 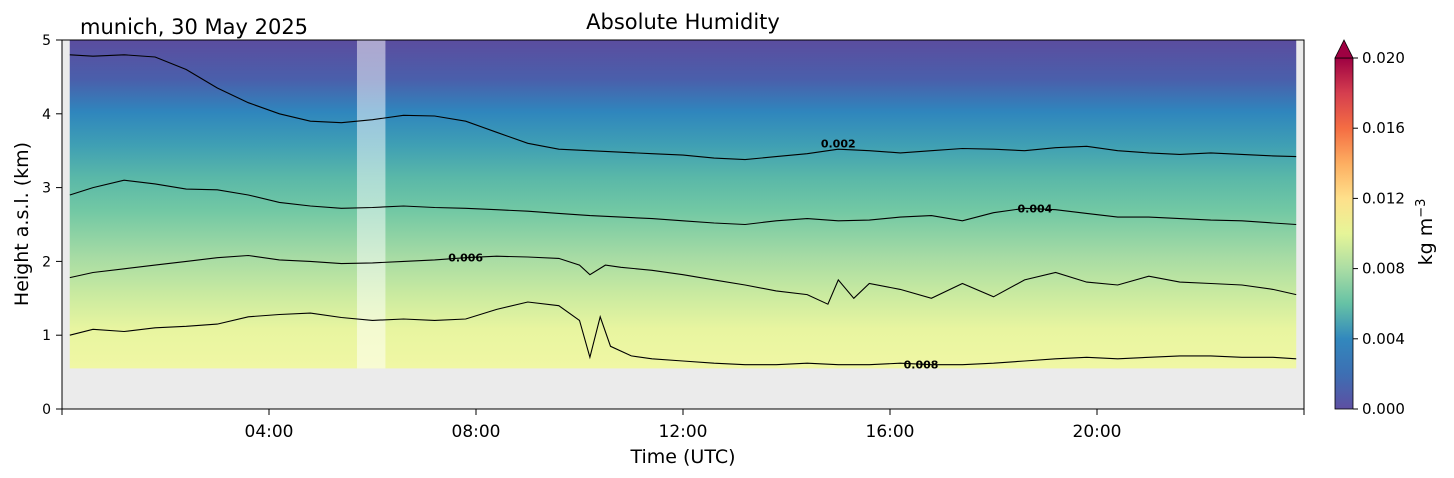 What do you see at coordinates (46, 115) in the screenshot?
I see `y-tick-label: 4` at bounding box center [46, 115].